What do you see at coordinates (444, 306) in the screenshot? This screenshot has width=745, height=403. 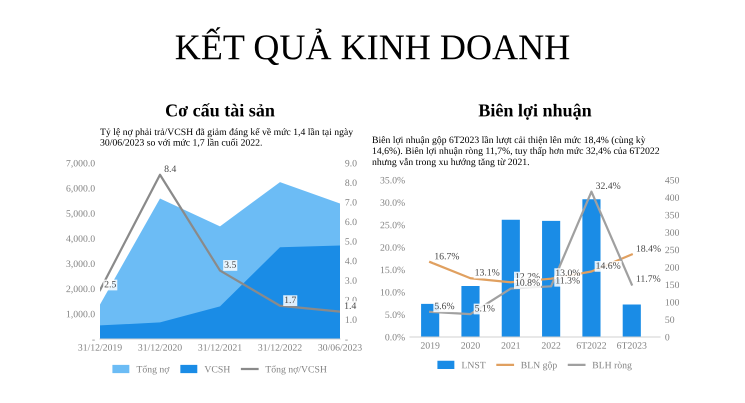 I see `data-label: 5.6%` at bounding box center [444, 306].